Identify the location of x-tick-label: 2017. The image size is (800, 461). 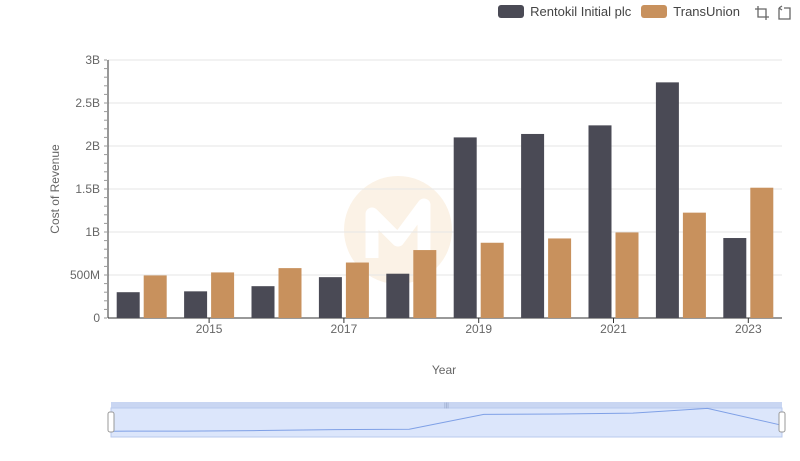
(344, 329).